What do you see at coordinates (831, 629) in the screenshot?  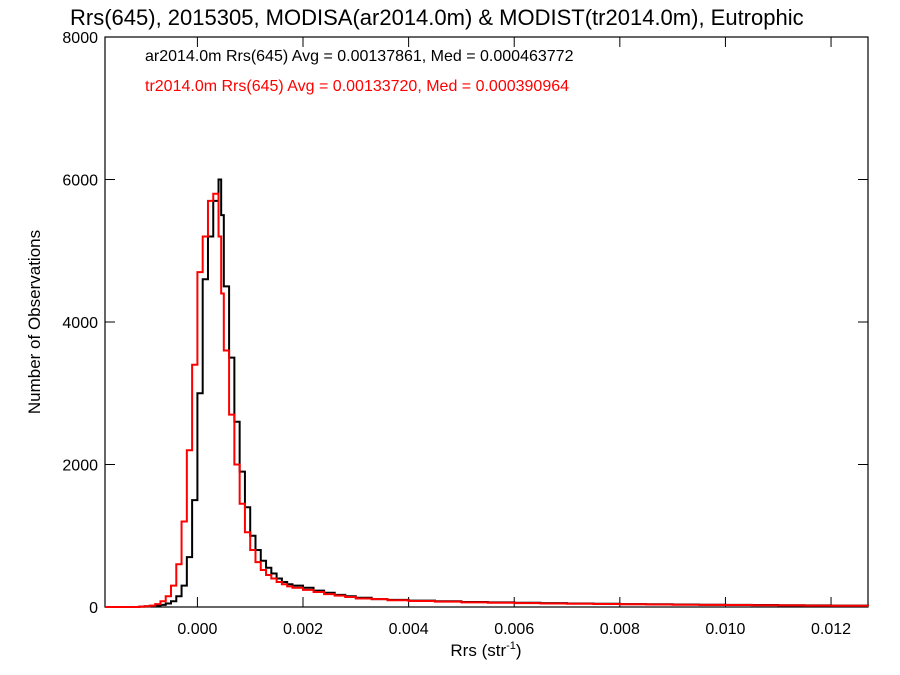 I see `x-tick-label: 0.012` at bounding box center [831, 629].